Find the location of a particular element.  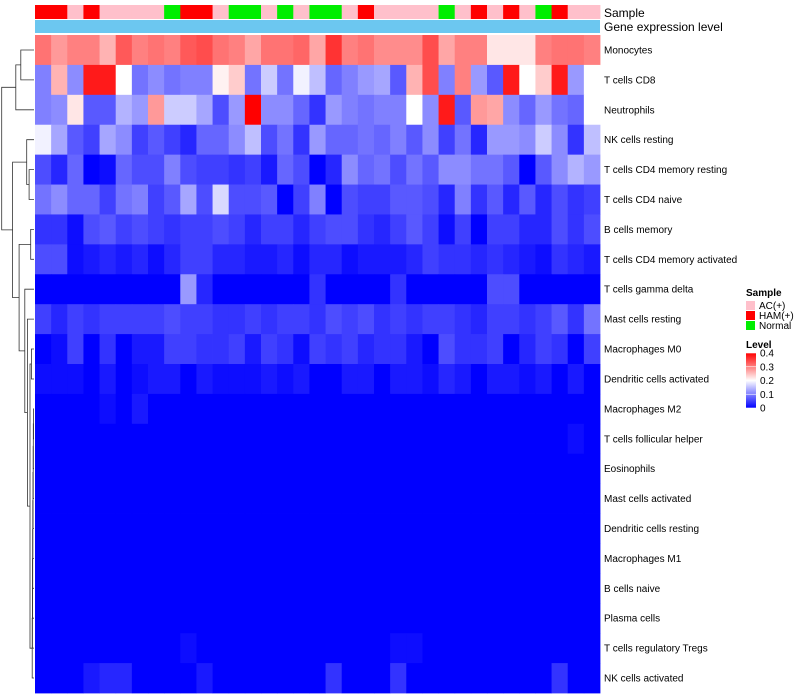

row-label: Monocytes is located at coordinates (628, 50).